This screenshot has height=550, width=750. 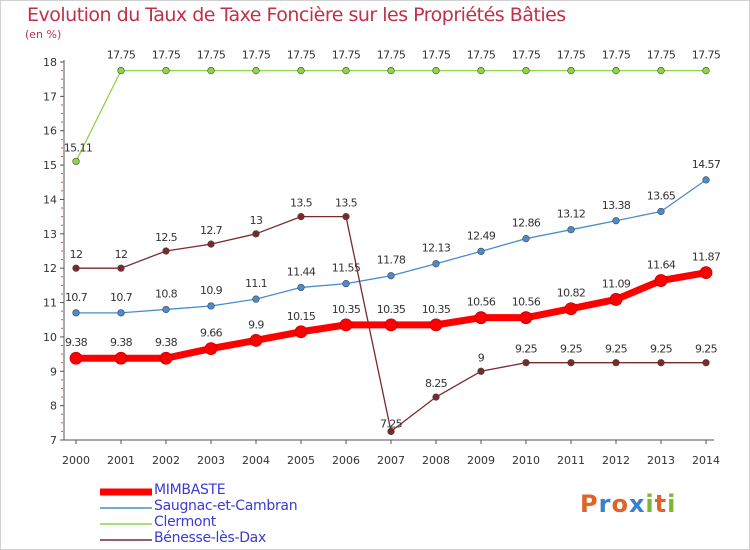 What do you see at coordinates (166, 237) in the screenshot?
I see `data-label: 12.5` at bounding box center [166, 237].